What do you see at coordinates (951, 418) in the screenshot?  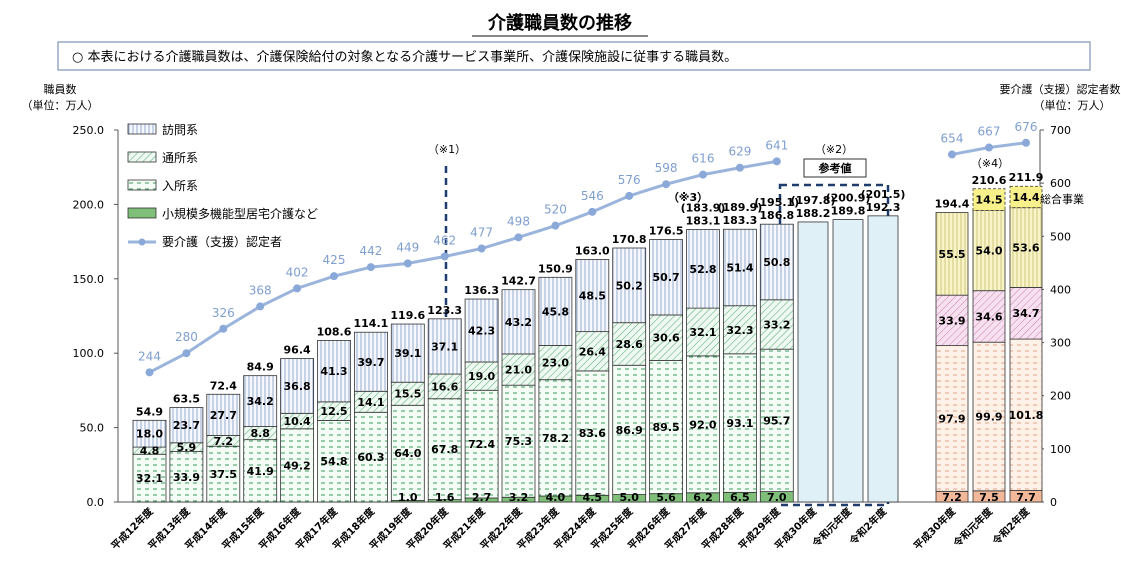 I see `new-bar-value-label: 97.9` at bounding box center [951, 418].